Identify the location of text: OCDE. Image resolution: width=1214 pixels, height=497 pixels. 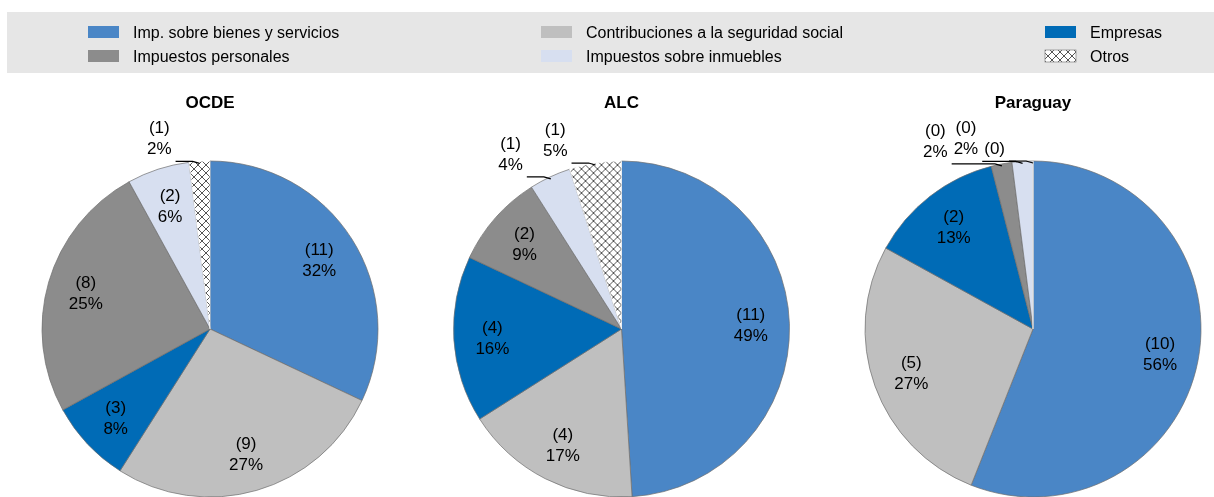
(210, 102).